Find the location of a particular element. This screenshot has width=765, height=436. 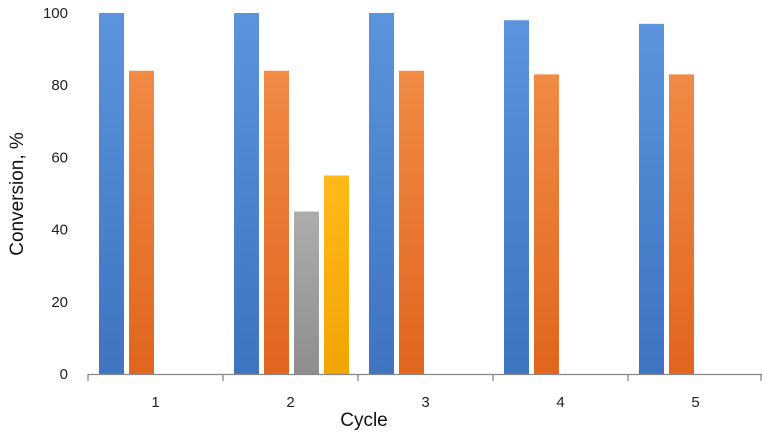

y-tick-label: 80 is located at coordinates (59, 85).